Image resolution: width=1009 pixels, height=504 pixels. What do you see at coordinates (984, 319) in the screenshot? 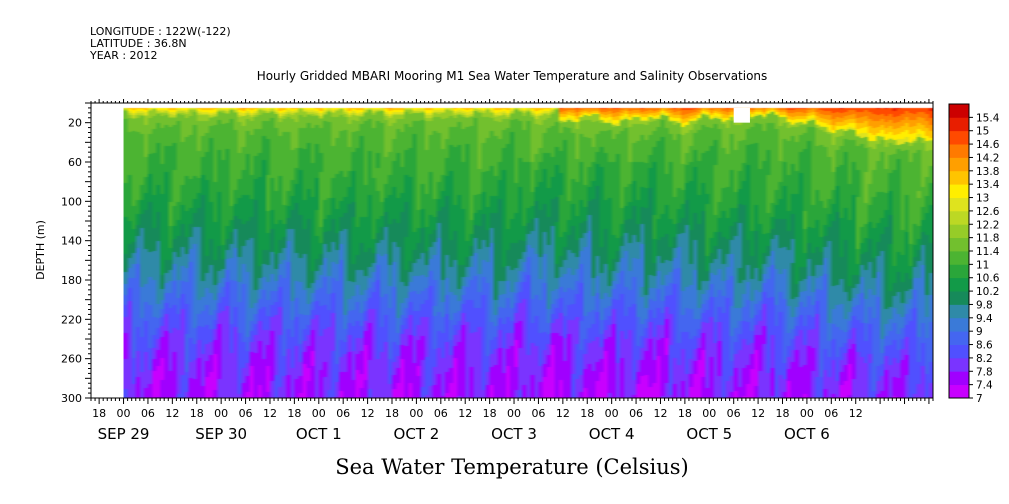
I see `colorbar-label: 9.4` at bounding box center [984, 319].